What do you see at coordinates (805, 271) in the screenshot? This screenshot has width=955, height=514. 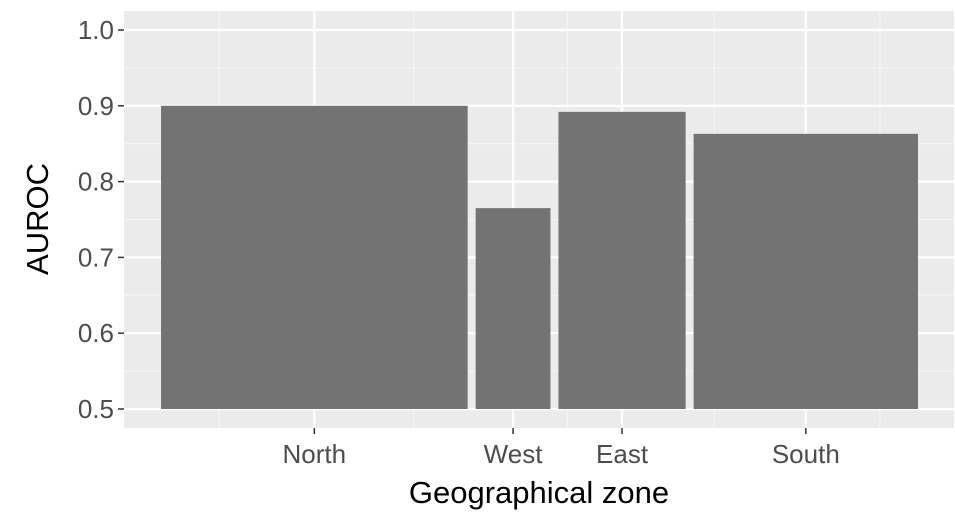 I see `bar-south` at bounding box center [805, 271].